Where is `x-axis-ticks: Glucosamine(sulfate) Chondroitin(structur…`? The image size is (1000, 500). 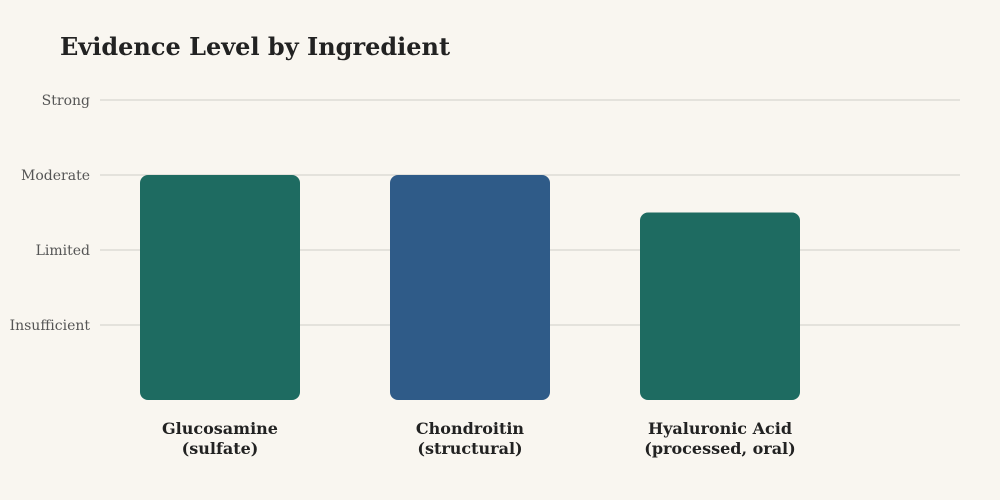 x-axis-ticks: Glucosamine(sulfate) Chondroitin(structur… is located at coordinates (479, 438).